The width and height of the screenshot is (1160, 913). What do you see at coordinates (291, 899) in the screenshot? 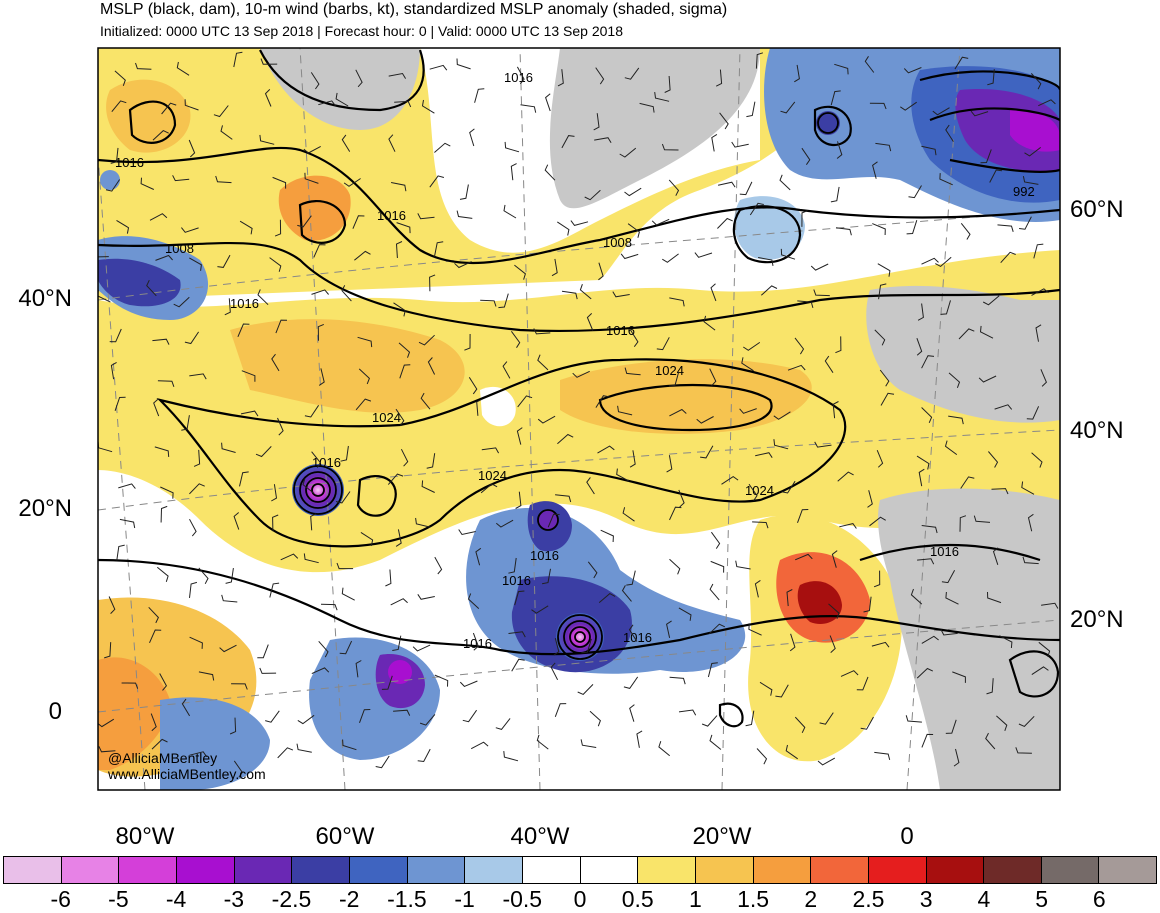
I see `colorbar-tick-label: -2.5` at bounding box center [291, 899].